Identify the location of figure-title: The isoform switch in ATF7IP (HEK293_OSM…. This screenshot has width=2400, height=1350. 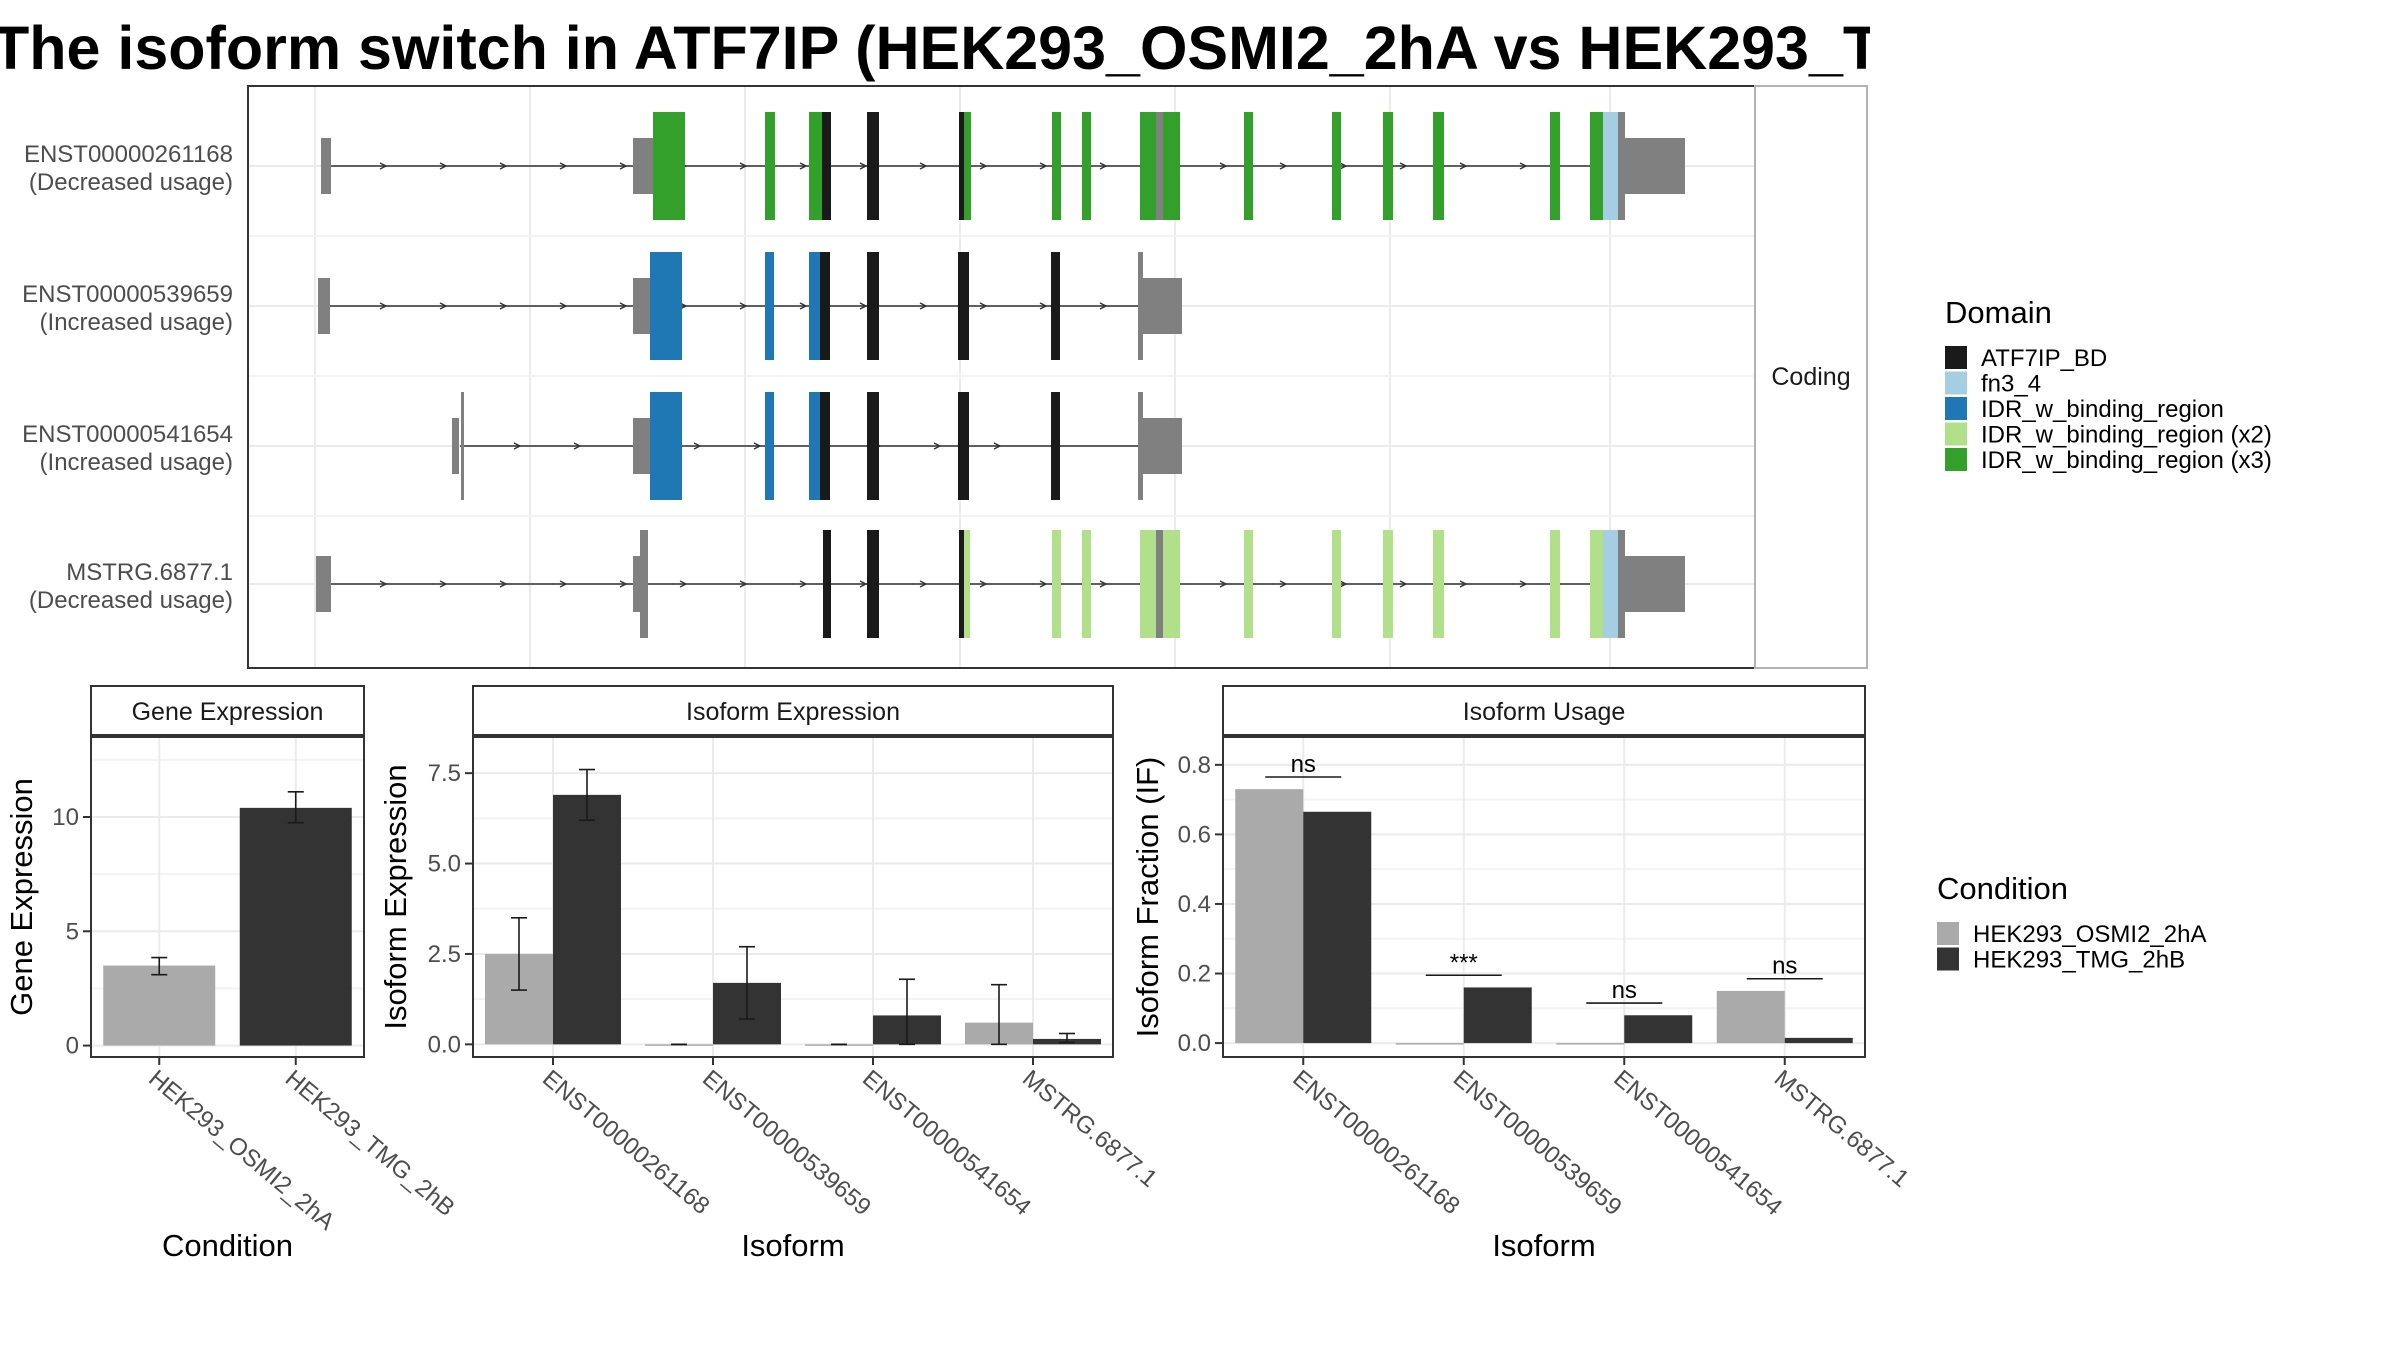
(935, 48).